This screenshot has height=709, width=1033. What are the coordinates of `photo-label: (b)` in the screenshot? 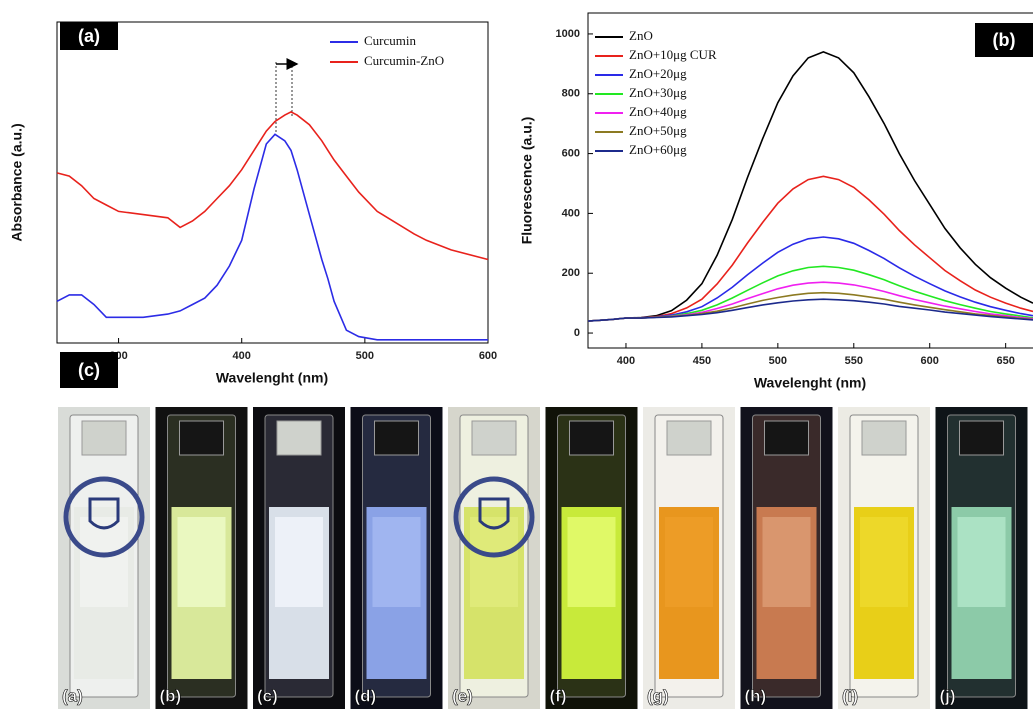 It's located at (171, 695).